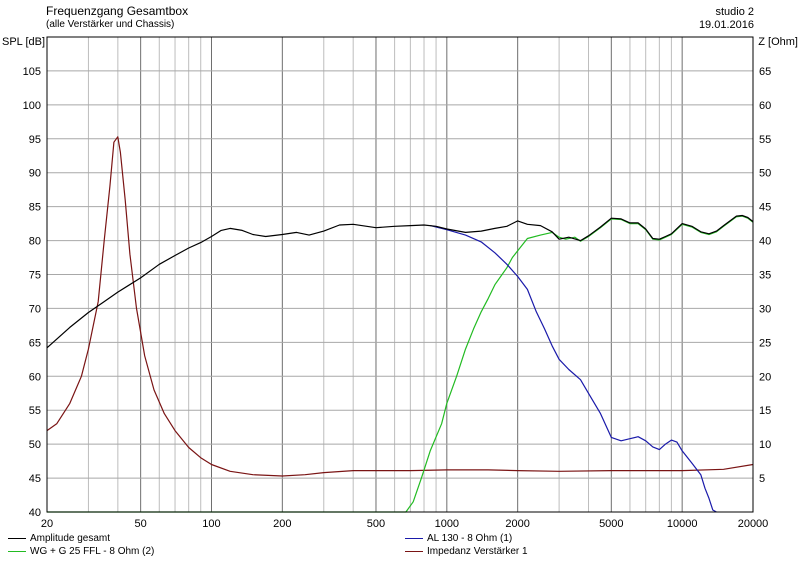 This screenshot has width=800, height=568. I want to click on y-tick-label: 80, so click(35, 242).